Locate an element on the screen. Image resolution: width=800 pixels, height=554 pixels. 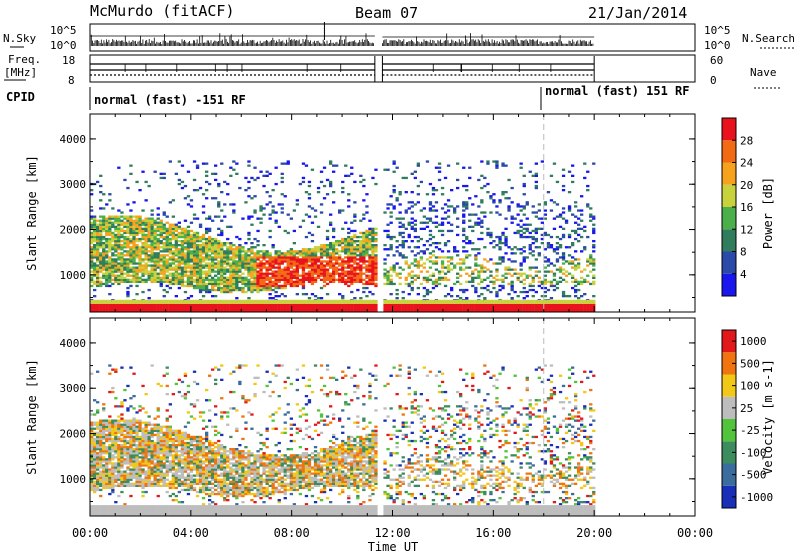
colorbar-tick-label: 24 is located at coordinates (747, 163).